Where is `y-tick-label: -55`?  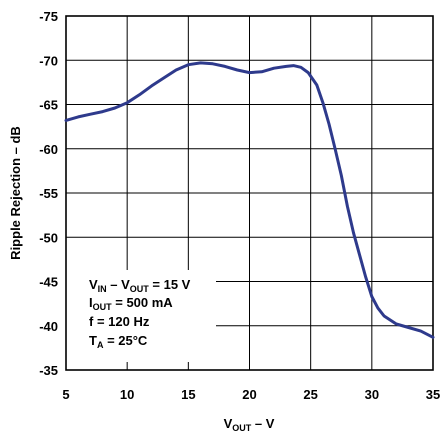 y-tick-label: -55 is located at coordinates (48, 193).